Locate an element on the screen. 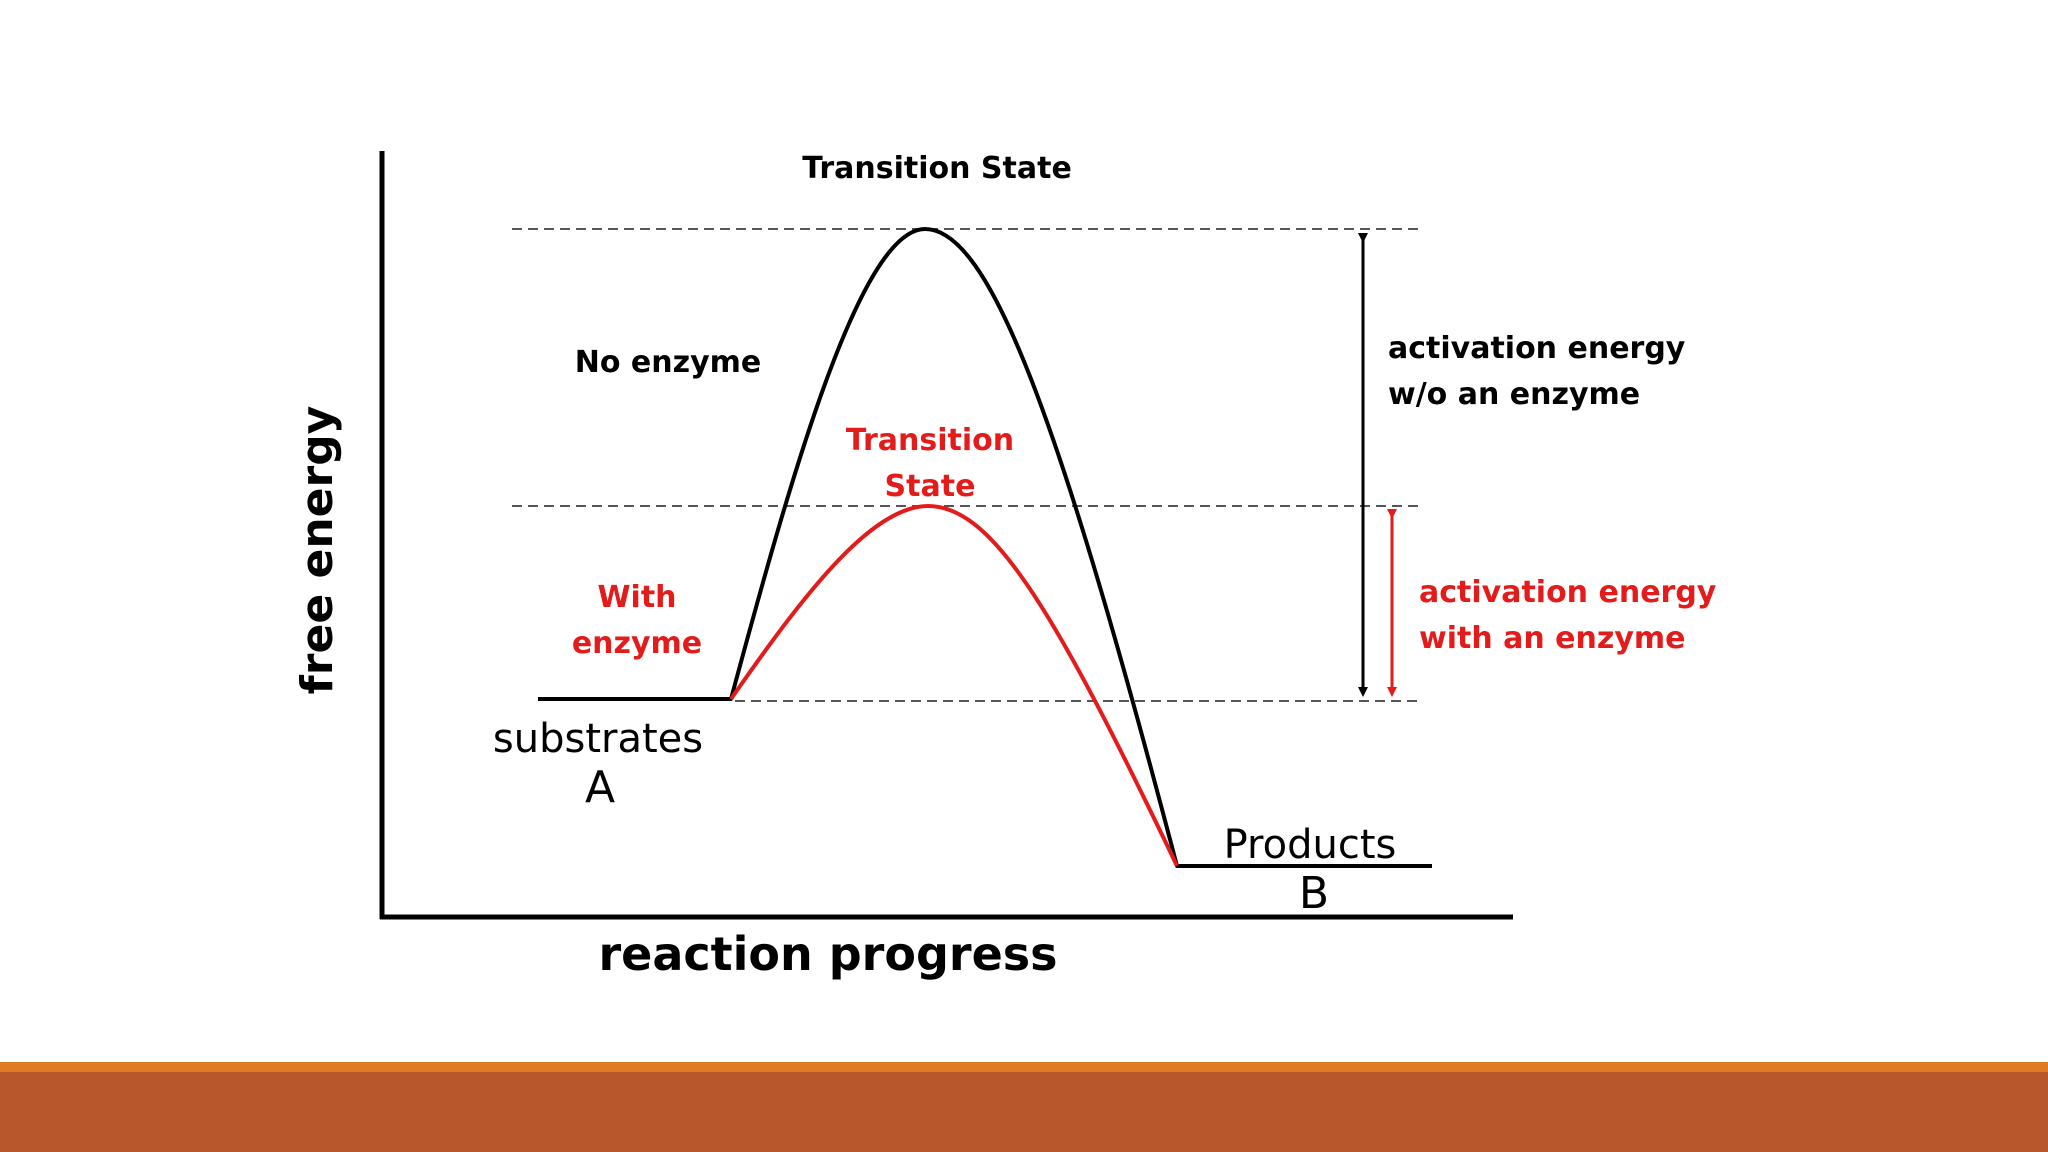 The width and height of the screenshot is (2048, 1152). transition-state-label: Transition State is located at coordinates (937, 168).